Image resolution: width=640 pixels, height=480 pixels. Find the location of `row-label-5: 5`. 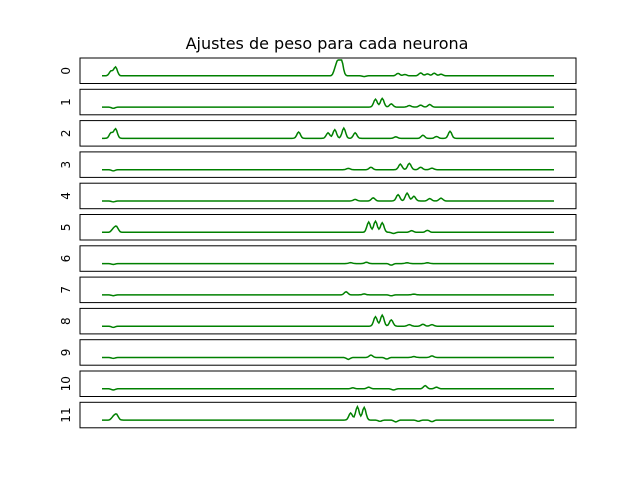

row-label-5: 5 is located at coordinates (66, 227).